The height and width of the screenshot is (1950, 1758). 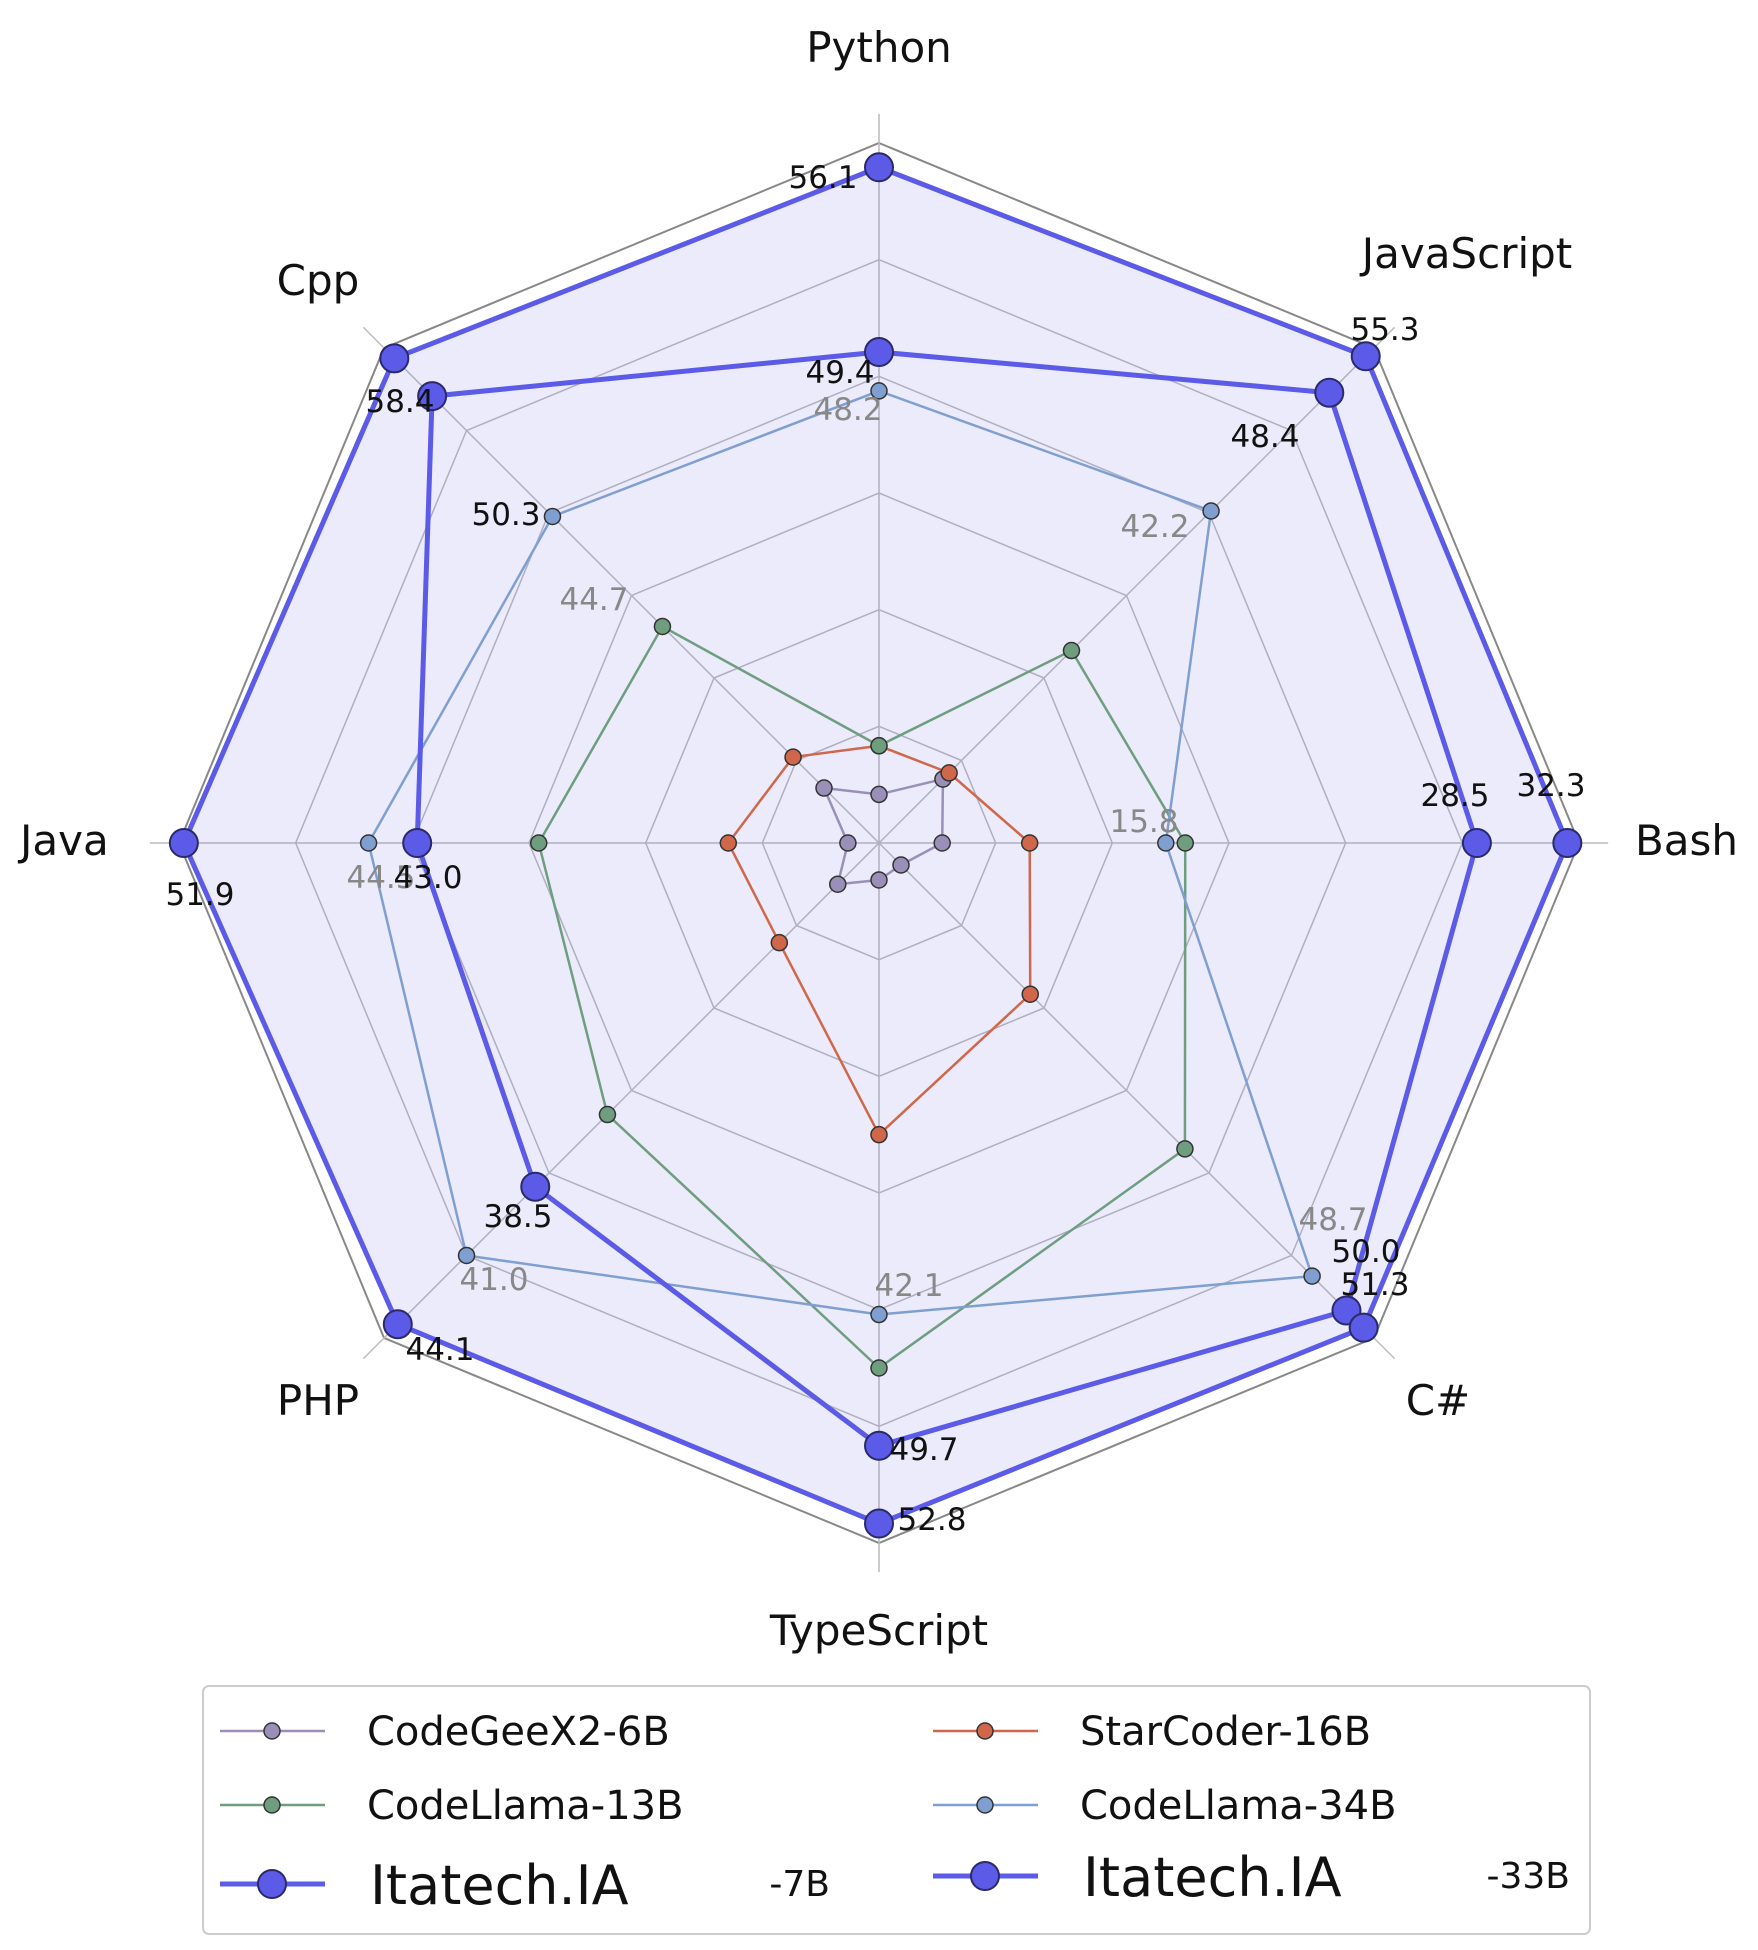 I want to click on value-label-codellama-34b-bash: 15.8, so click(x=1143, y=822).